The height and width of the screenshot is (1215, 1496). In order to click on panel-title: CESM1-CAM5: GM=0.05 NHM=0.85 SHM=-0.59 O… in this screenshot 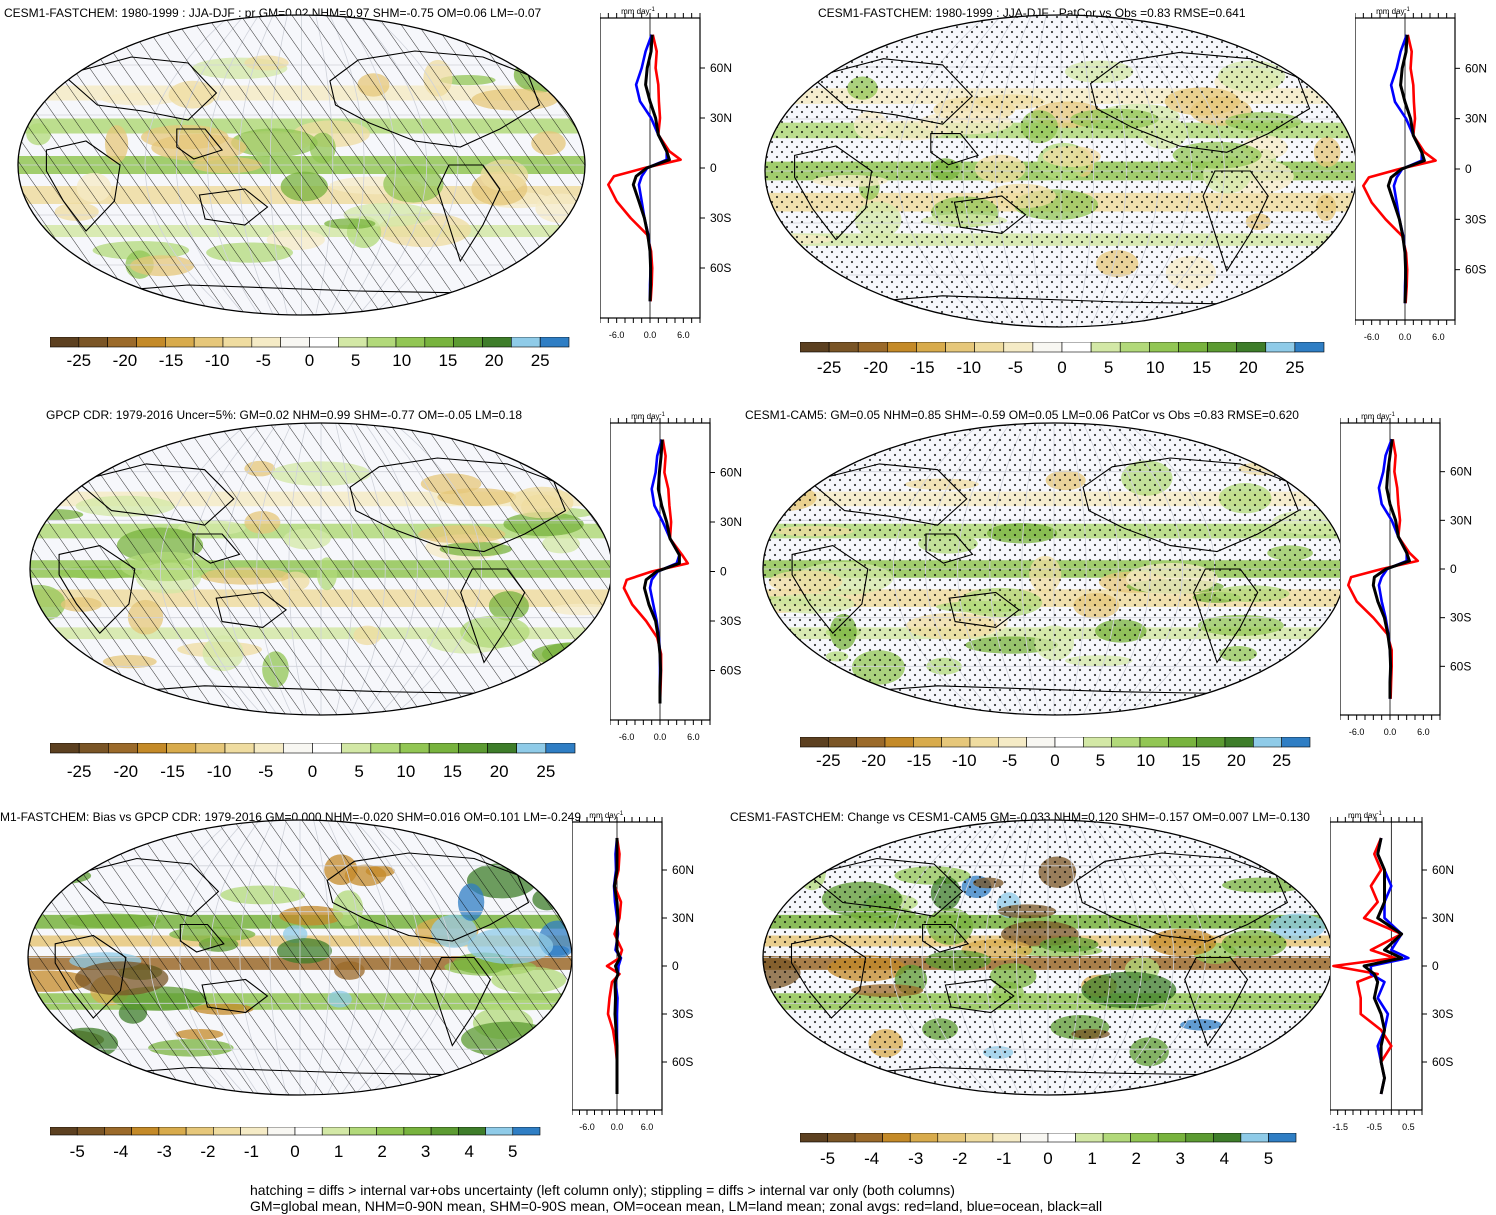, I will do `click(1022, 415)`.